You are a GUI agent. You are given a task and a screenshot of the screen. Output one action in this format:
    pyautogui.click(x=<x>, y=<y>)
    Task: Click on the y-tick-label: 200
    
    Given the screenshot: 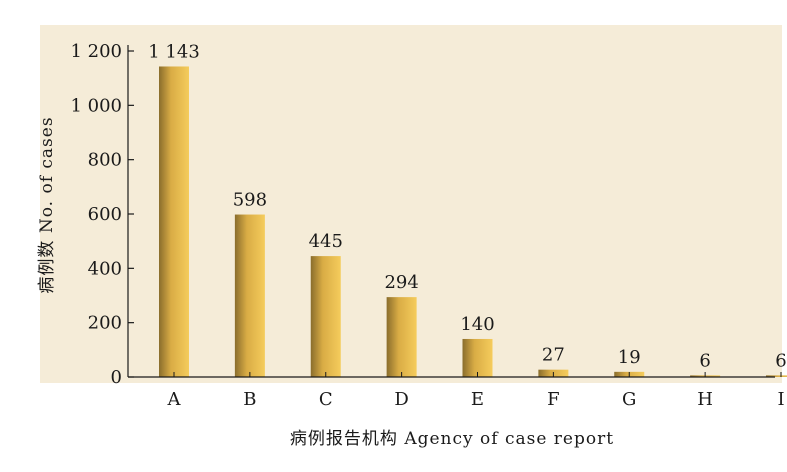 What is the action you would take?
    pyautogui.click(x=105, y=323)
    